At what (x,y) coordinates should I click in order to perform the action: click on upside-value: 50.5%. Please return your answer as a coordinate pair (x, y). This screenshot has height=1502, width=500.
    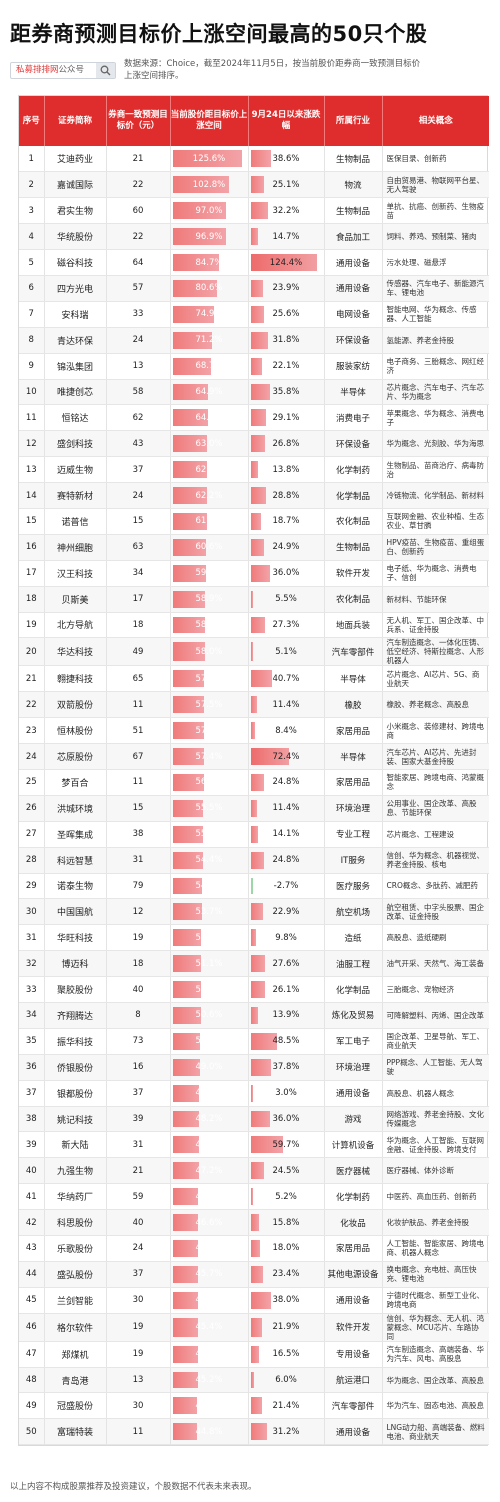
    Looking at the image, I should click on (209, 1041).